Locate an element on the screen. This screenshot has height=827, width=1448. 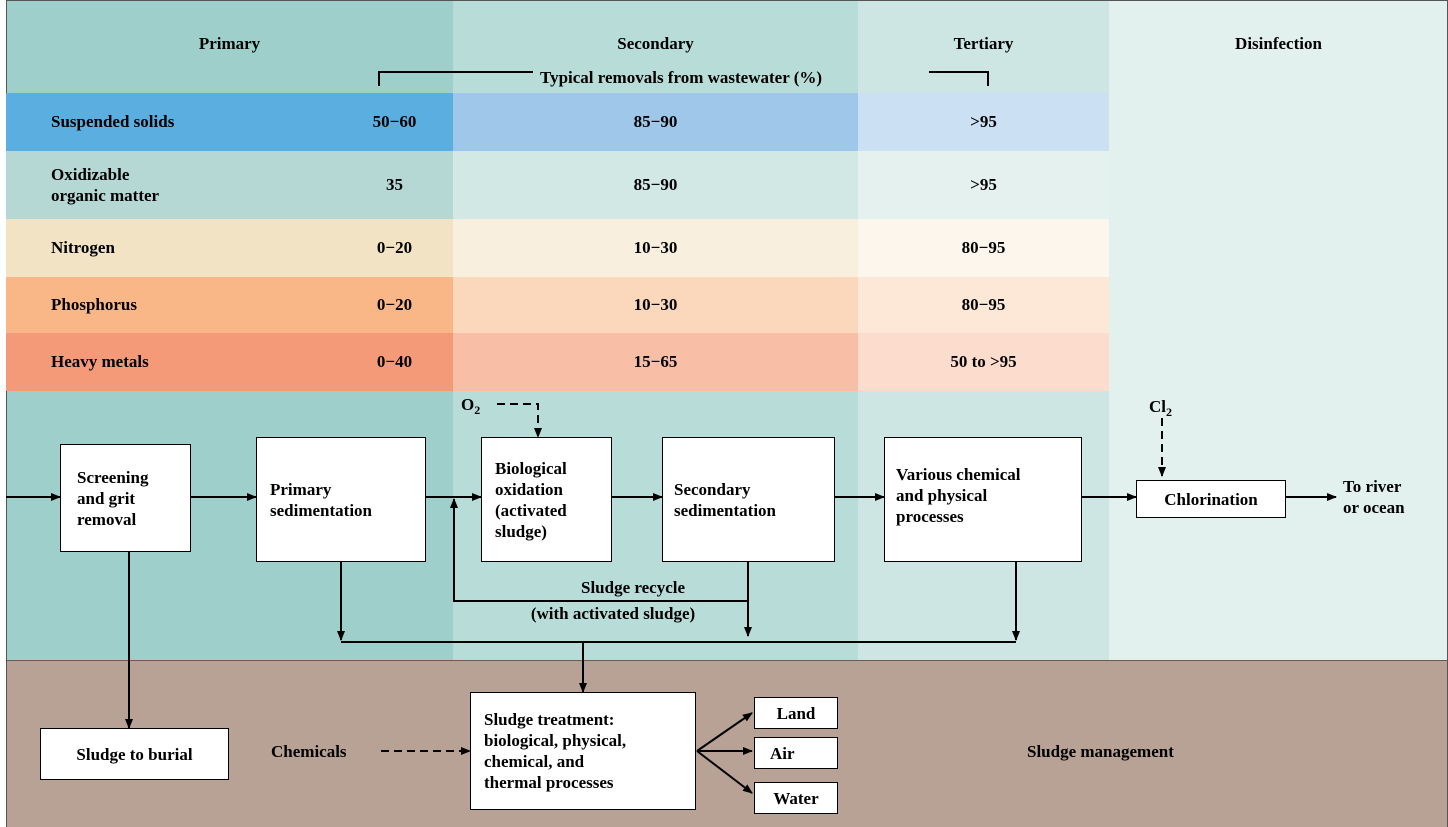
land-label: Land is located at coordinates (796, 713).